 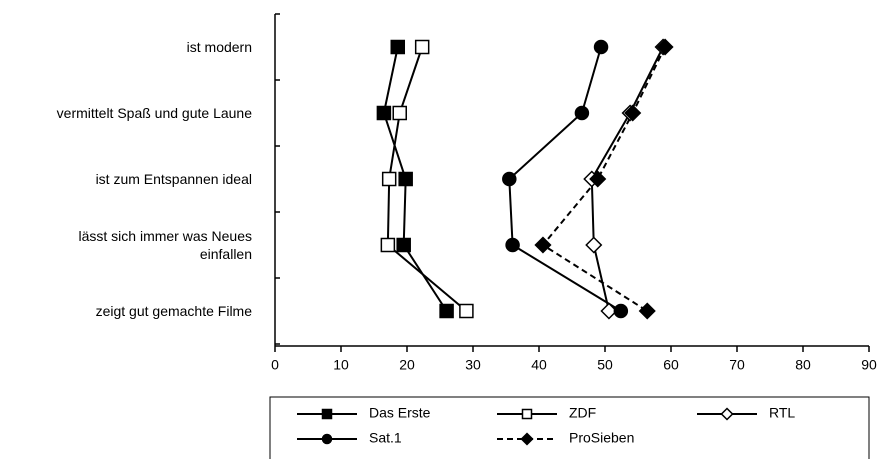 What do you see at coordinates (173, 311) in the screenshot?
I see `y-tick-label: zeigt gut gemachte Filme` at bounding box center [173, 311].